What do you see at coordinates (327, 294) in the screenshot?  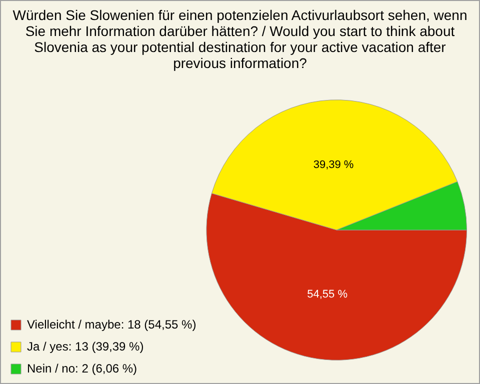 I see `data-label: 54,55 %` at bounding box center [327, 294].